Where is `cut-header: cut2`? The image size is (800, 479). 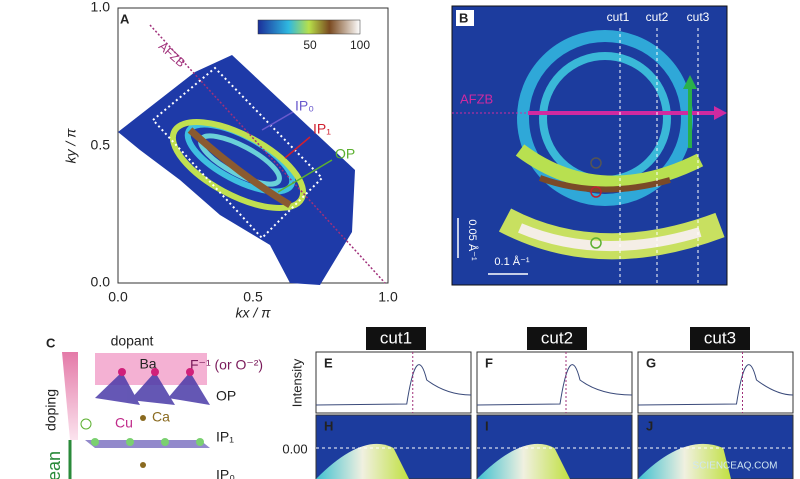 cut-header: cut2 is located at coordinates (557, 337).